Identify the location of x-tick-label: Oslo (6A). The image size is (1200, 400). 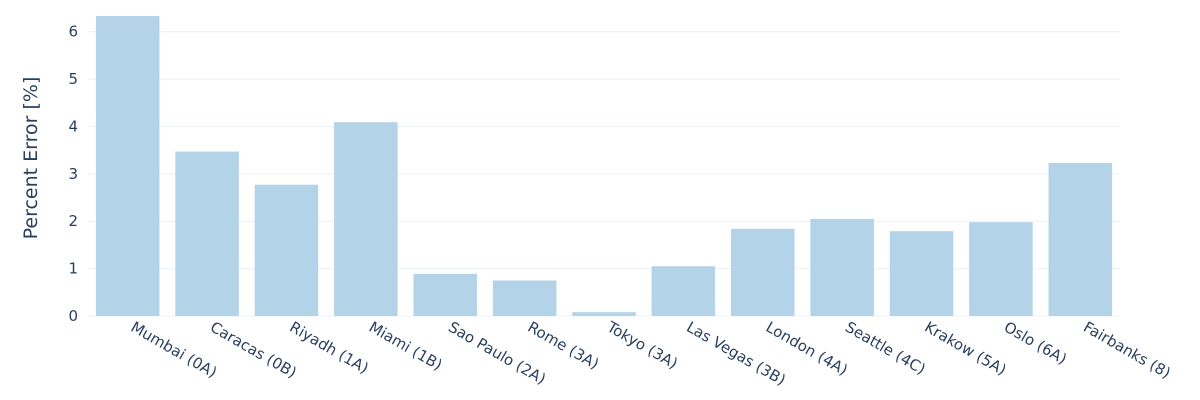
(1035, 343).